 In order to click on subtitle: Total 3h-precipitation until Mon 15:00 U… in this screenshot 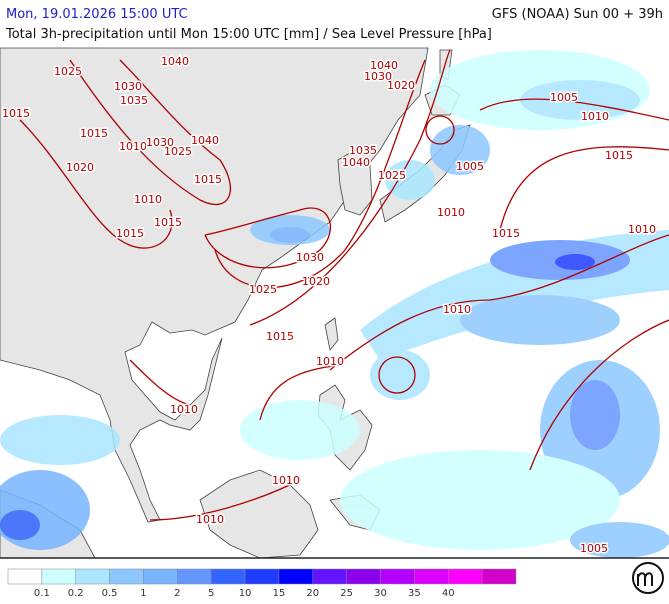, I will do `click(248, 34)`.